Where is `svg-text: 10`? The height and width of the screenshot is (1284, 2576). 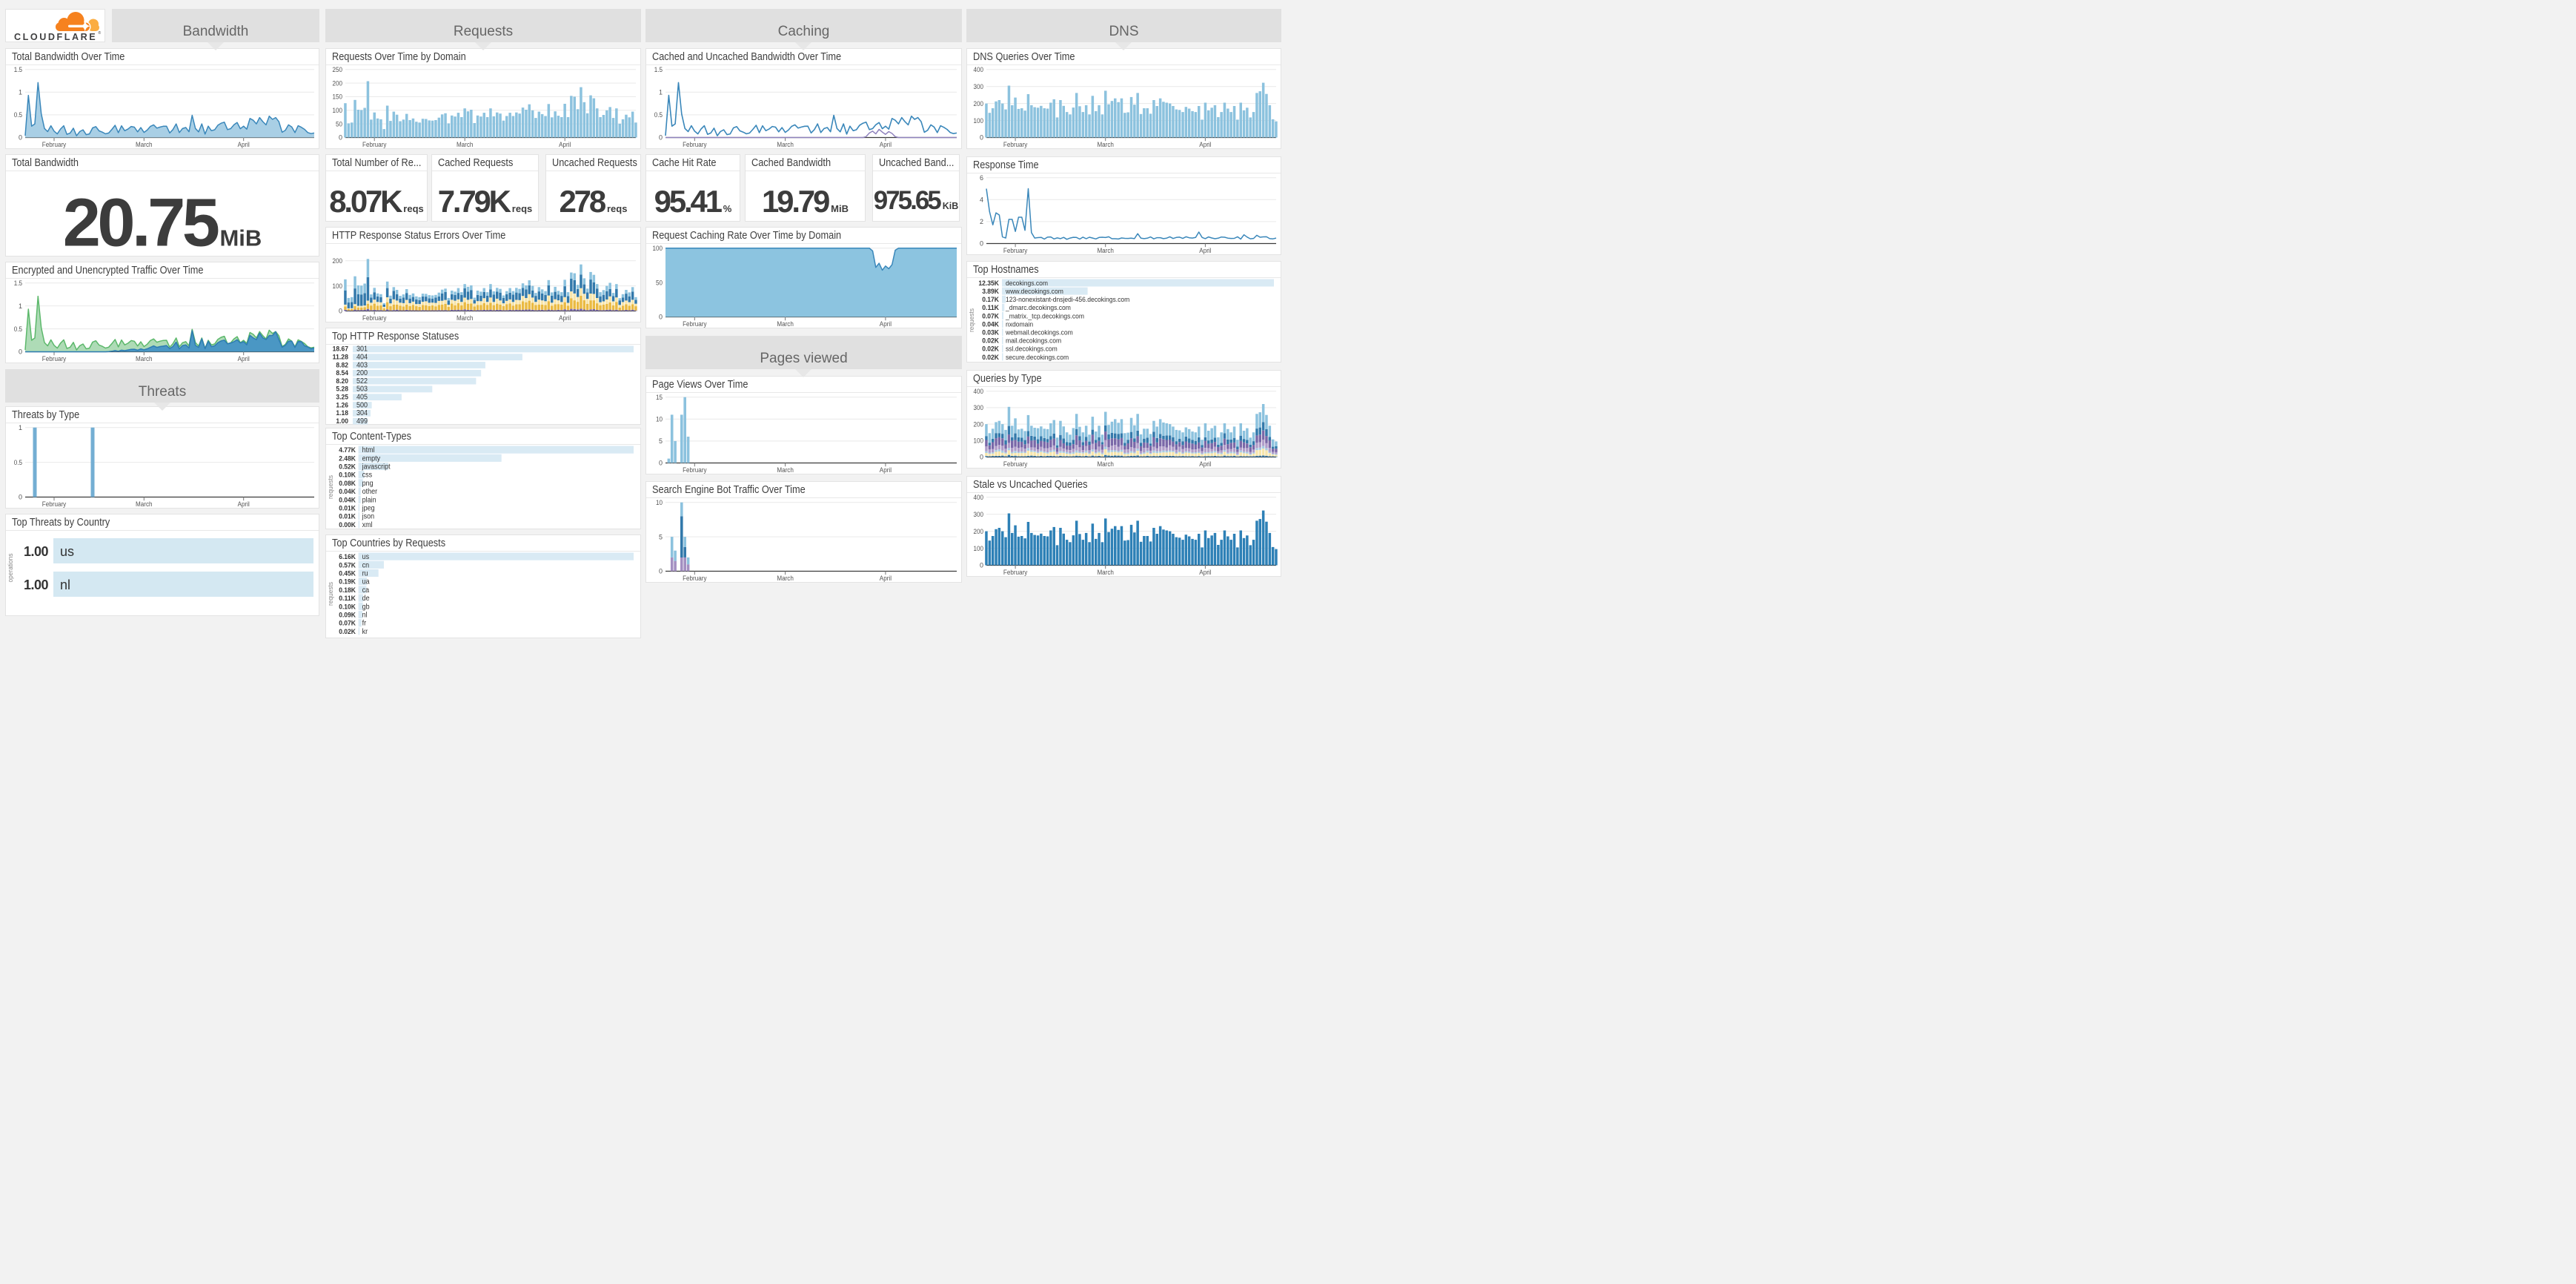
svg-text: 10 is located at coordinates (659, 502).